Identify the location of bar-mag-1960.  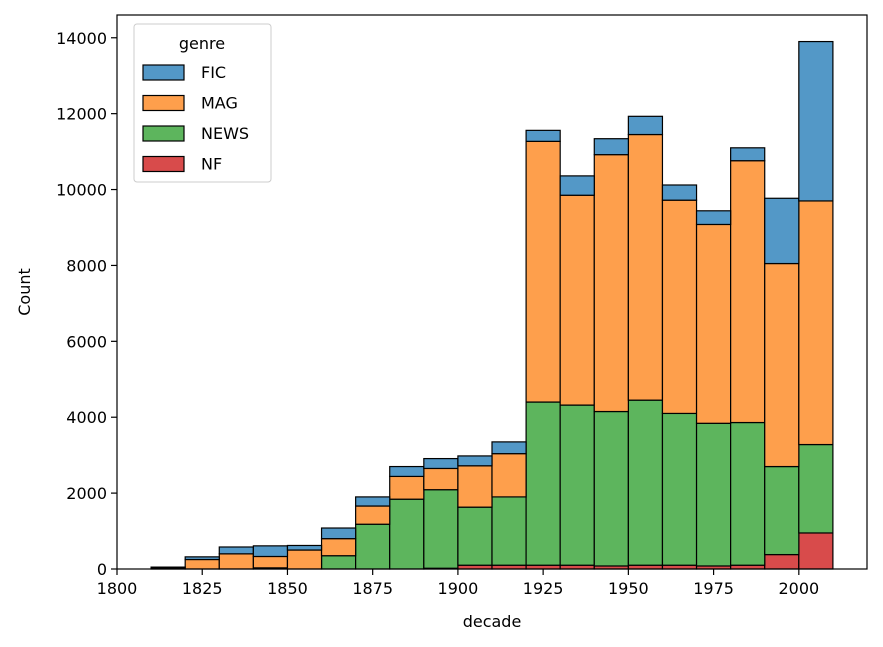
(679, 307).